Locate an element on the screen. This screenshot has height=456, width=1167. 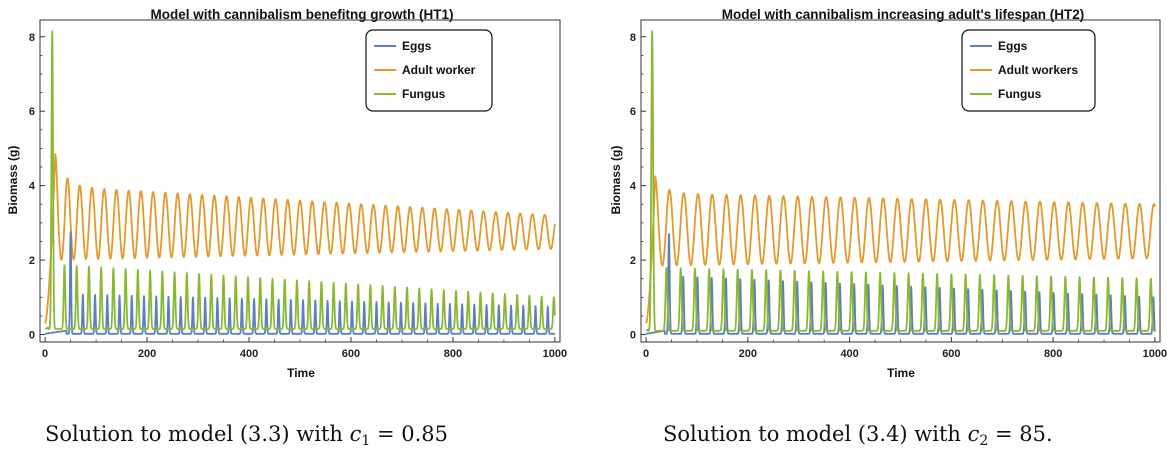
caption-prefix: Solution to model (3.3) with is located at coordinates (197, 434).